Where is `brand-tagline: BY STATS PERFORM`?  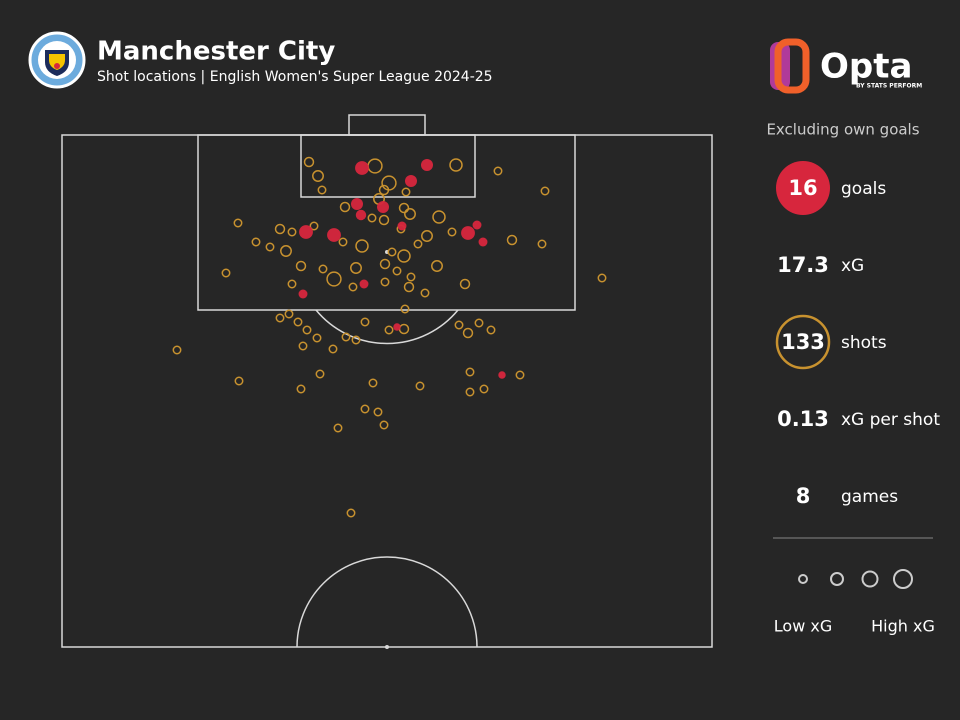
brand-tagline: BY STATS PERFORM is located at coordinates (889, 86).